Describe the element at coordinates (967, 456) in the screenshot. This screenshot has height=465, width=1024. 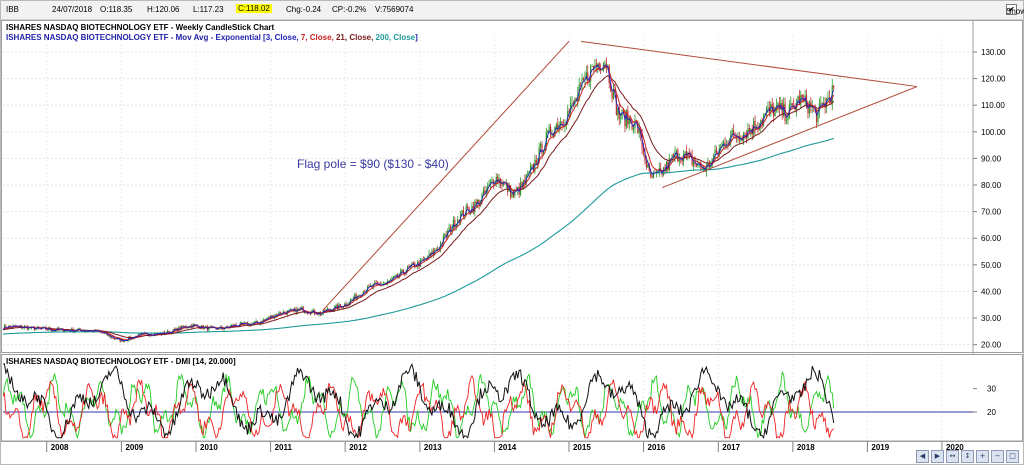
I see `nav-button-icon: ↕` at that location.